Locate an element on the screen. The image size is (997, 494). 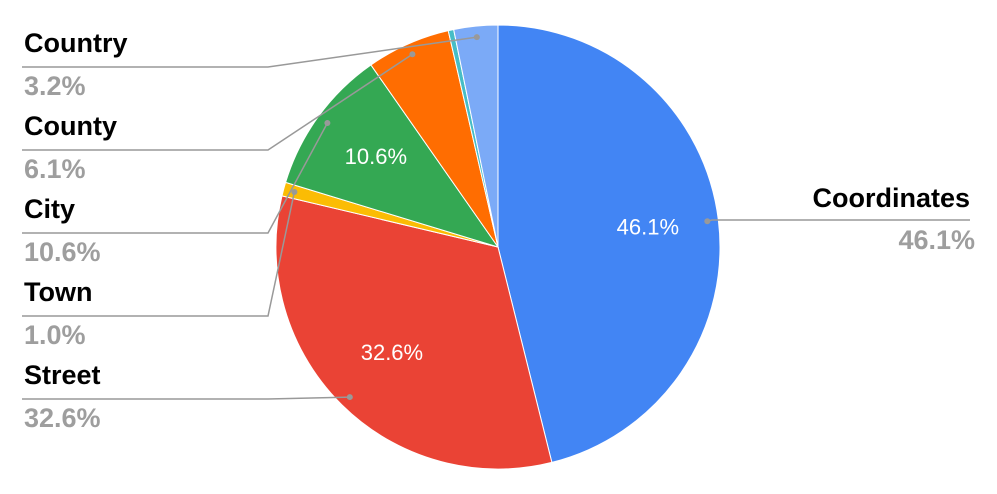
label-name: Town is located at coordinates (58, 292).